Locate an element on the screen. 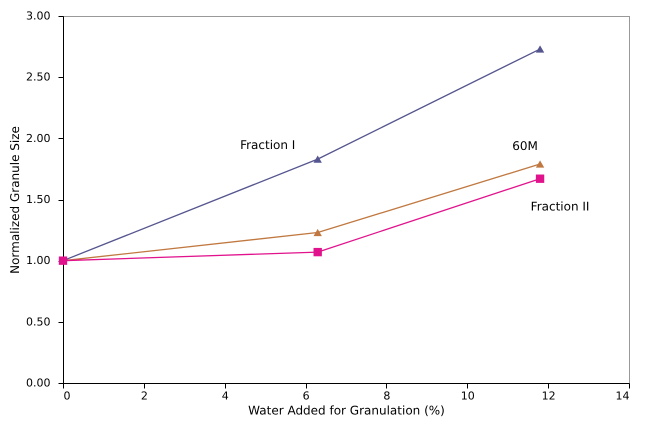 This screenshot has height=432, width=650. y-tick-label: 1.50 is located at coordinates (38, 199).